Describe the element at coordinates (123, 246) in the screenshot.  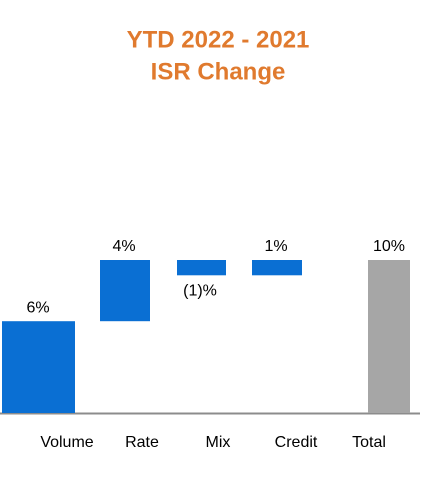
I see `data-label: 4%` at that location.